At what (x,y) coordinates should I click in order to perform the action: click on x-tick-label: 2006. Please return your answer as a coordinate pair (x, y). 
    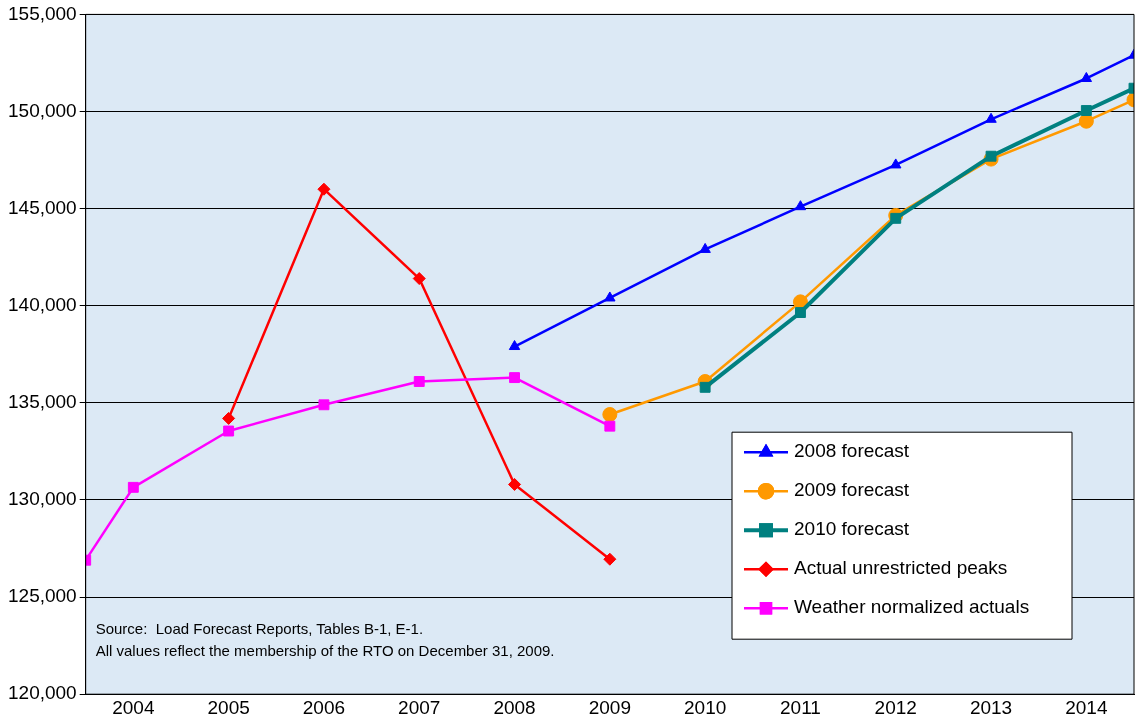
    Looking at the image, I should click on (324, 707).